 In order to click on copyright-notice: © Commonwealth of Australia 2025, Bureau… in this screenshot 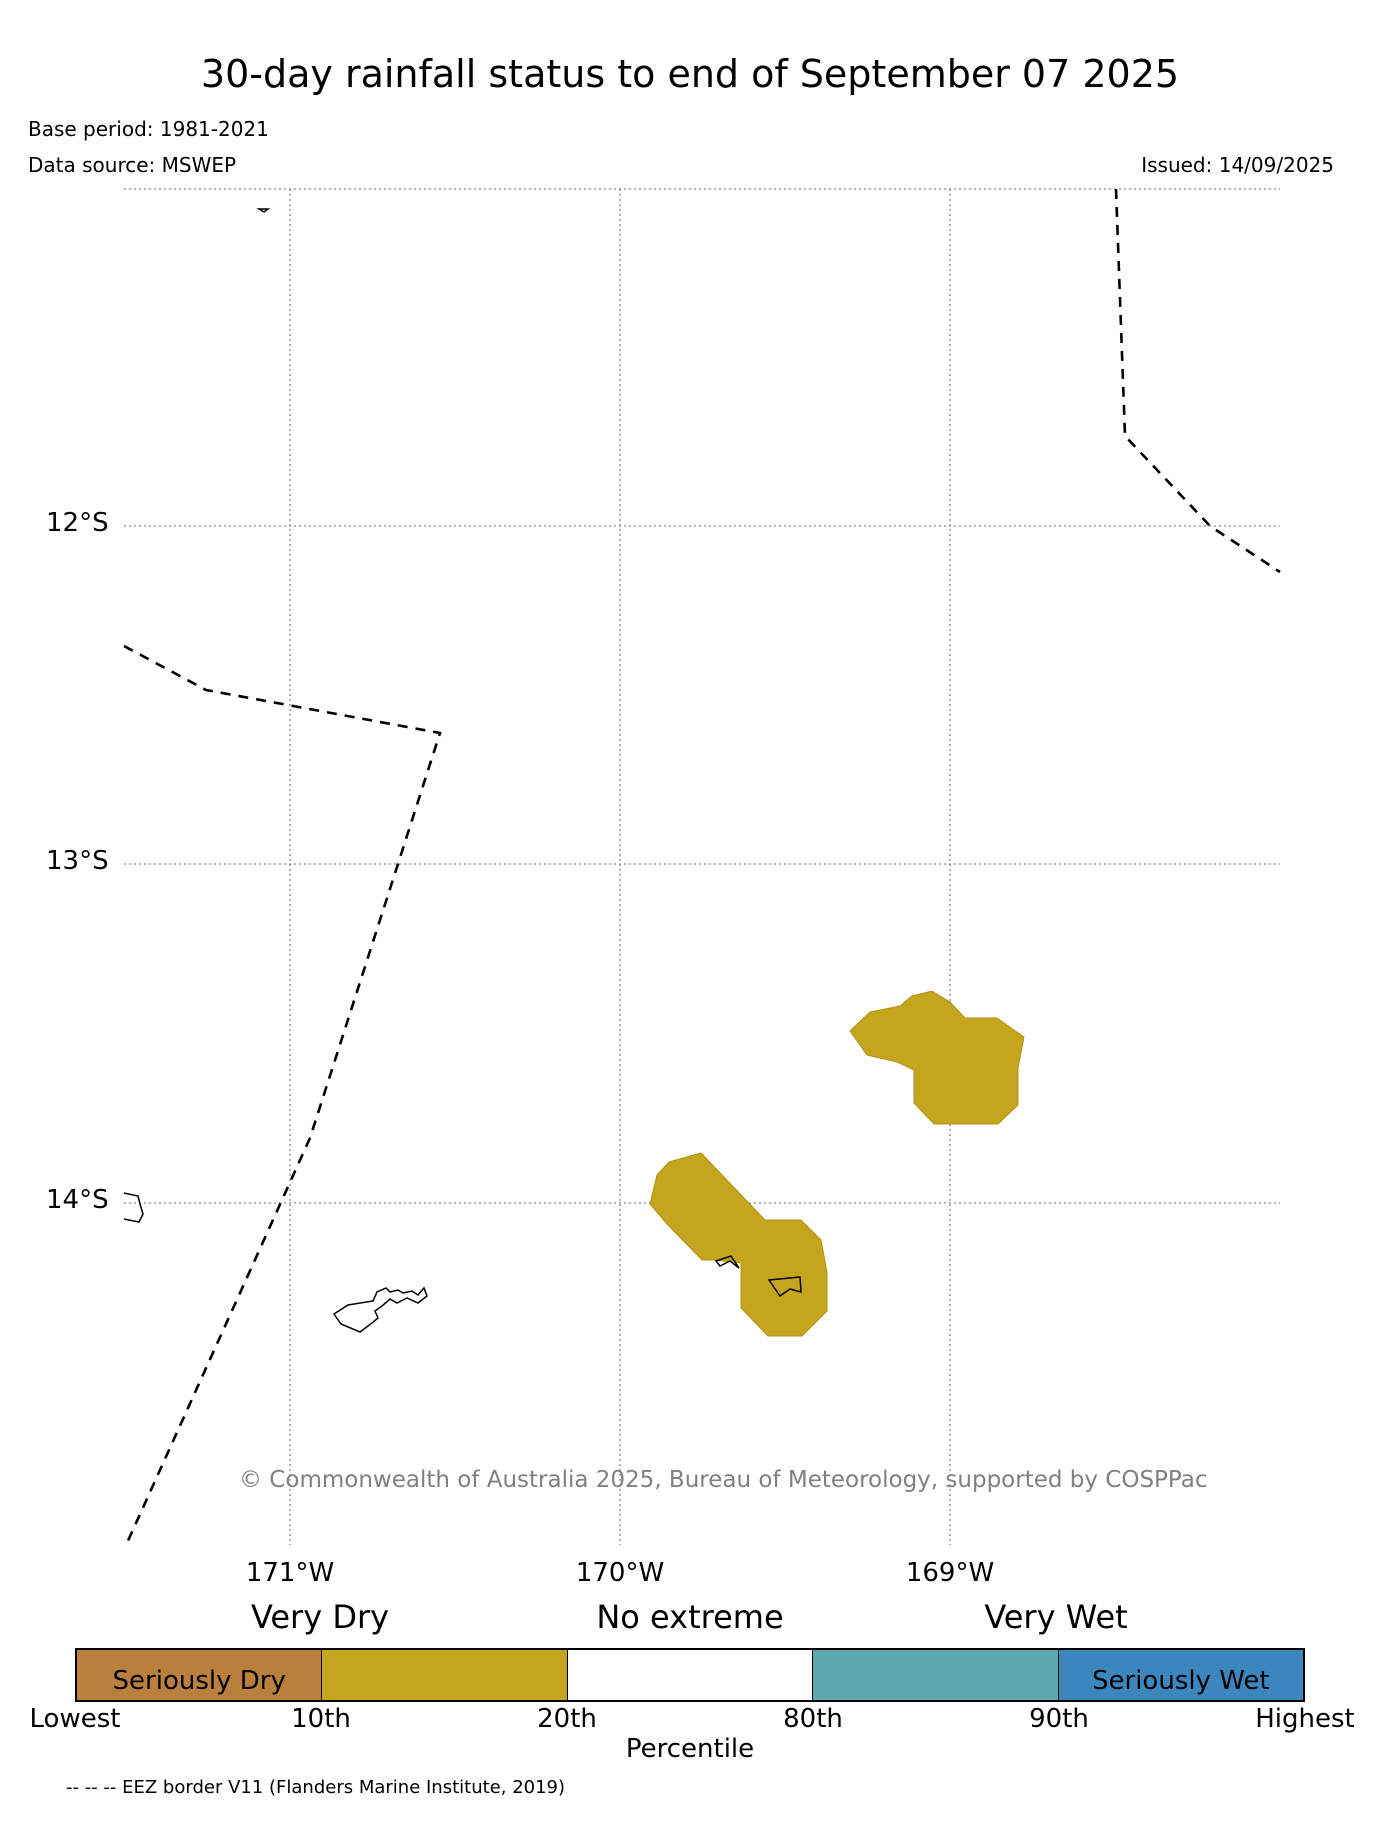, I will do `click(723, 1480)`.